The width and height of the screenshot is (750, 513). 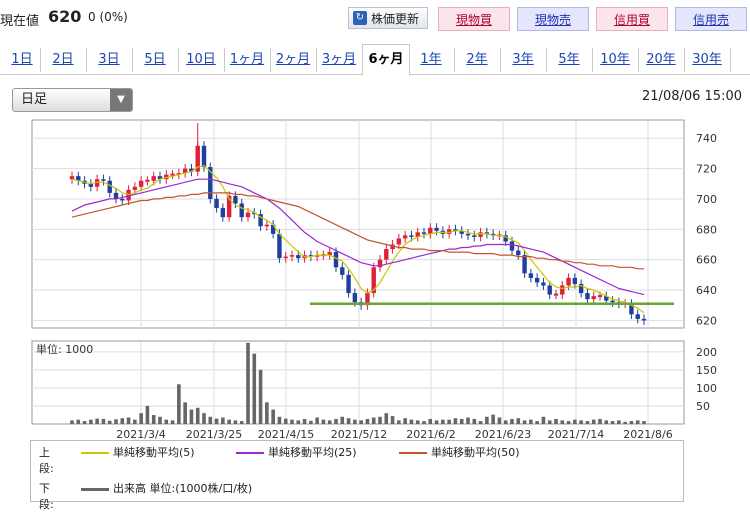 What do you see at coordinates (706, 138) in the screenshot?
I see `price-y-tick-label: 740` at bounding box center [706, 138].